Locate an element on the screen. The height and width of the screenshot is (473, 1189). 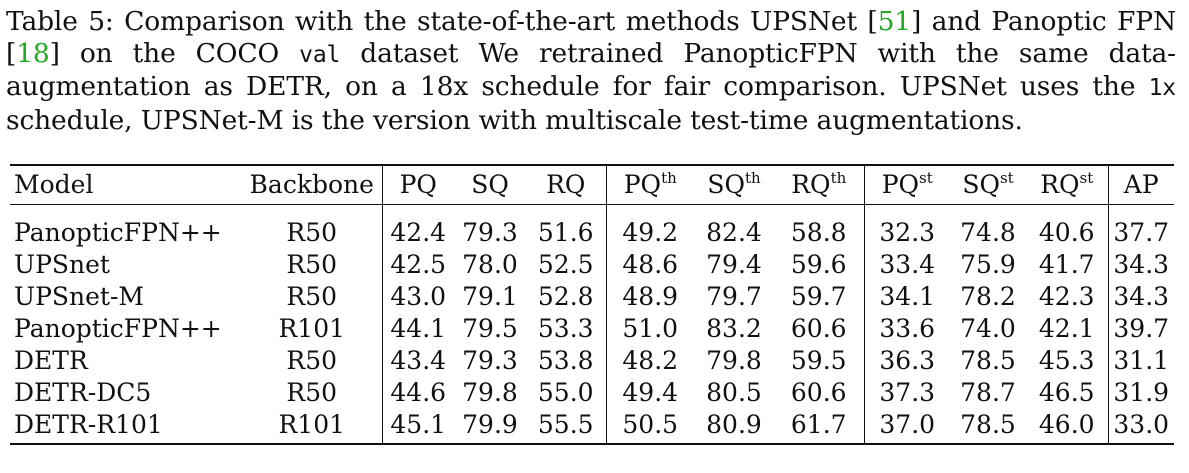
header-pq-stuff: PQst is located at coordinates (906, 184).